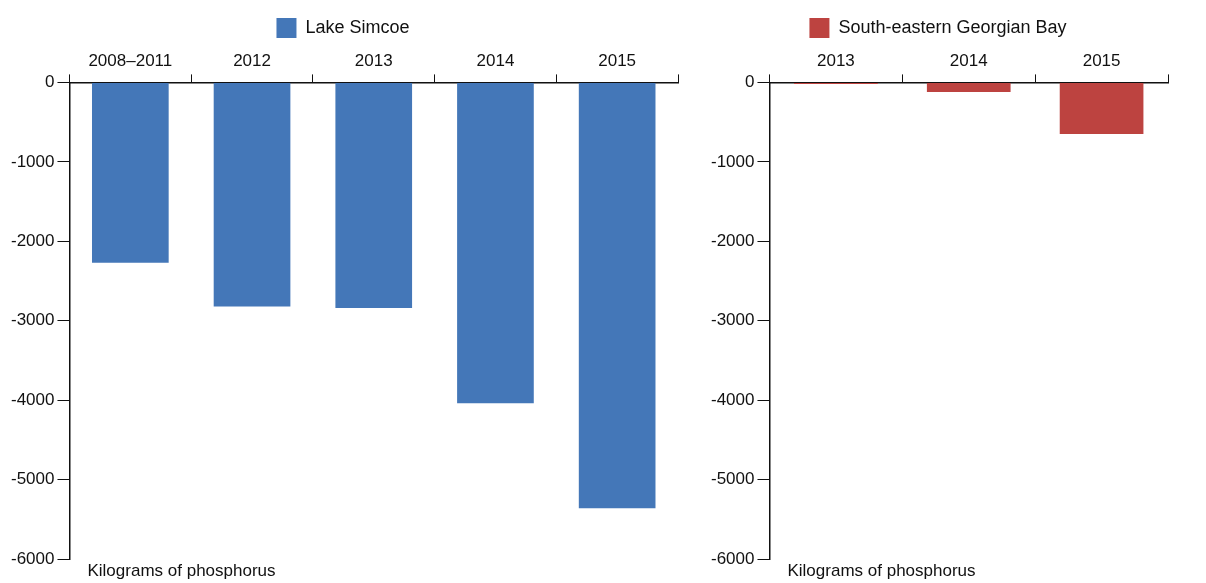 The width and height of the screenshot is (1206, 583). What do you see at coordinates (952, 26) in the screenshot?
I see `legend-label: South-eastern Georgian Bay` at bounding box center [952, 26].